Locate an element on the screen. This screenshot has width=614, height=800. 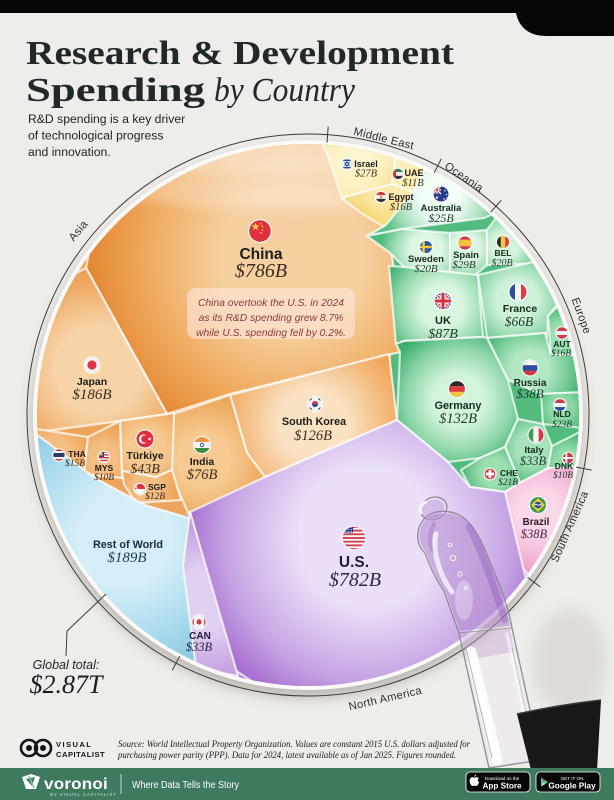
svg-text: Italy is located at coordinates (534, 450).